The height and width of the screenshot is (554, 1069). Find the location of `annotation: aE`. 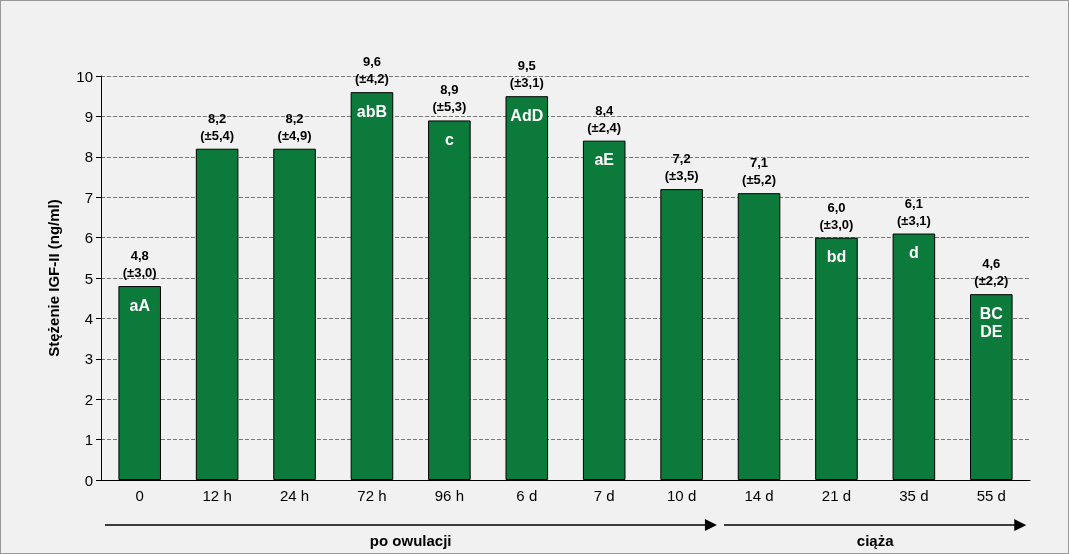

annotation: aE is located at coordinates (604, 160).